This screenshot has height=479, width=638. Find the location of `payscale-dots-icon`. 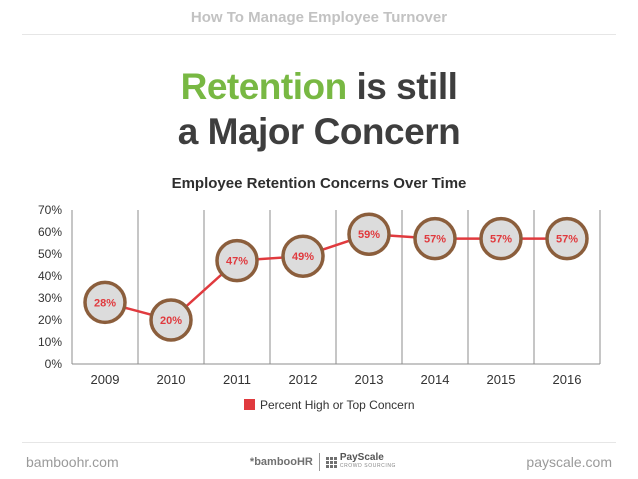

payscale-dots-icon is located at coordinates (331, 462).